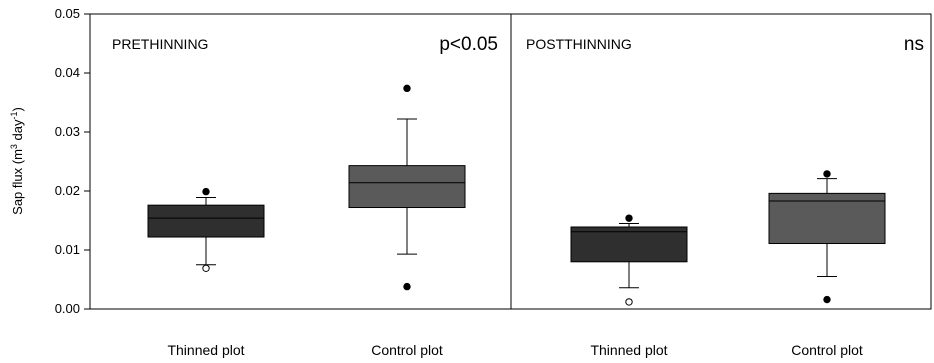 This screenshot has width=934, height=363. I want to click on y-tick-label: 0.02, so click(67, 190).